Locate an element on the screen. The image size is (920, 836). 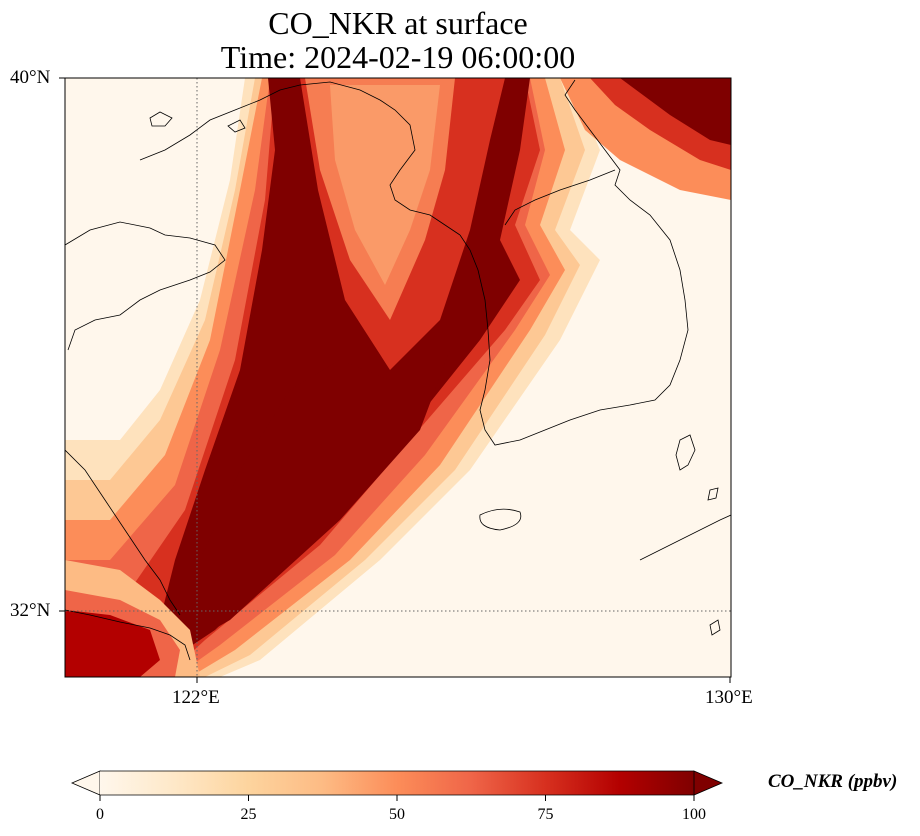
map-title-line1: CO_NKR at surface is located at coordinates (398, 23).